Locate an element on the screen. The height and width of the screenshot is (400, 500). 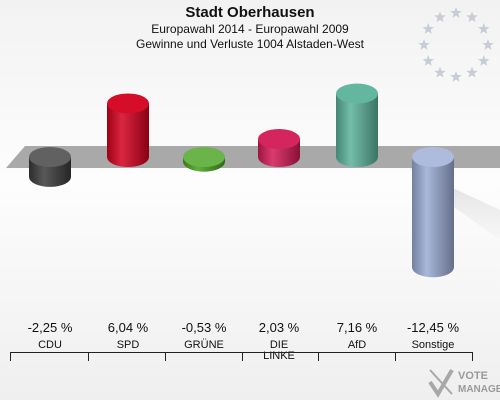
vote-manager-logo: VOTE MANAGER is located at coordinates (464, 383).